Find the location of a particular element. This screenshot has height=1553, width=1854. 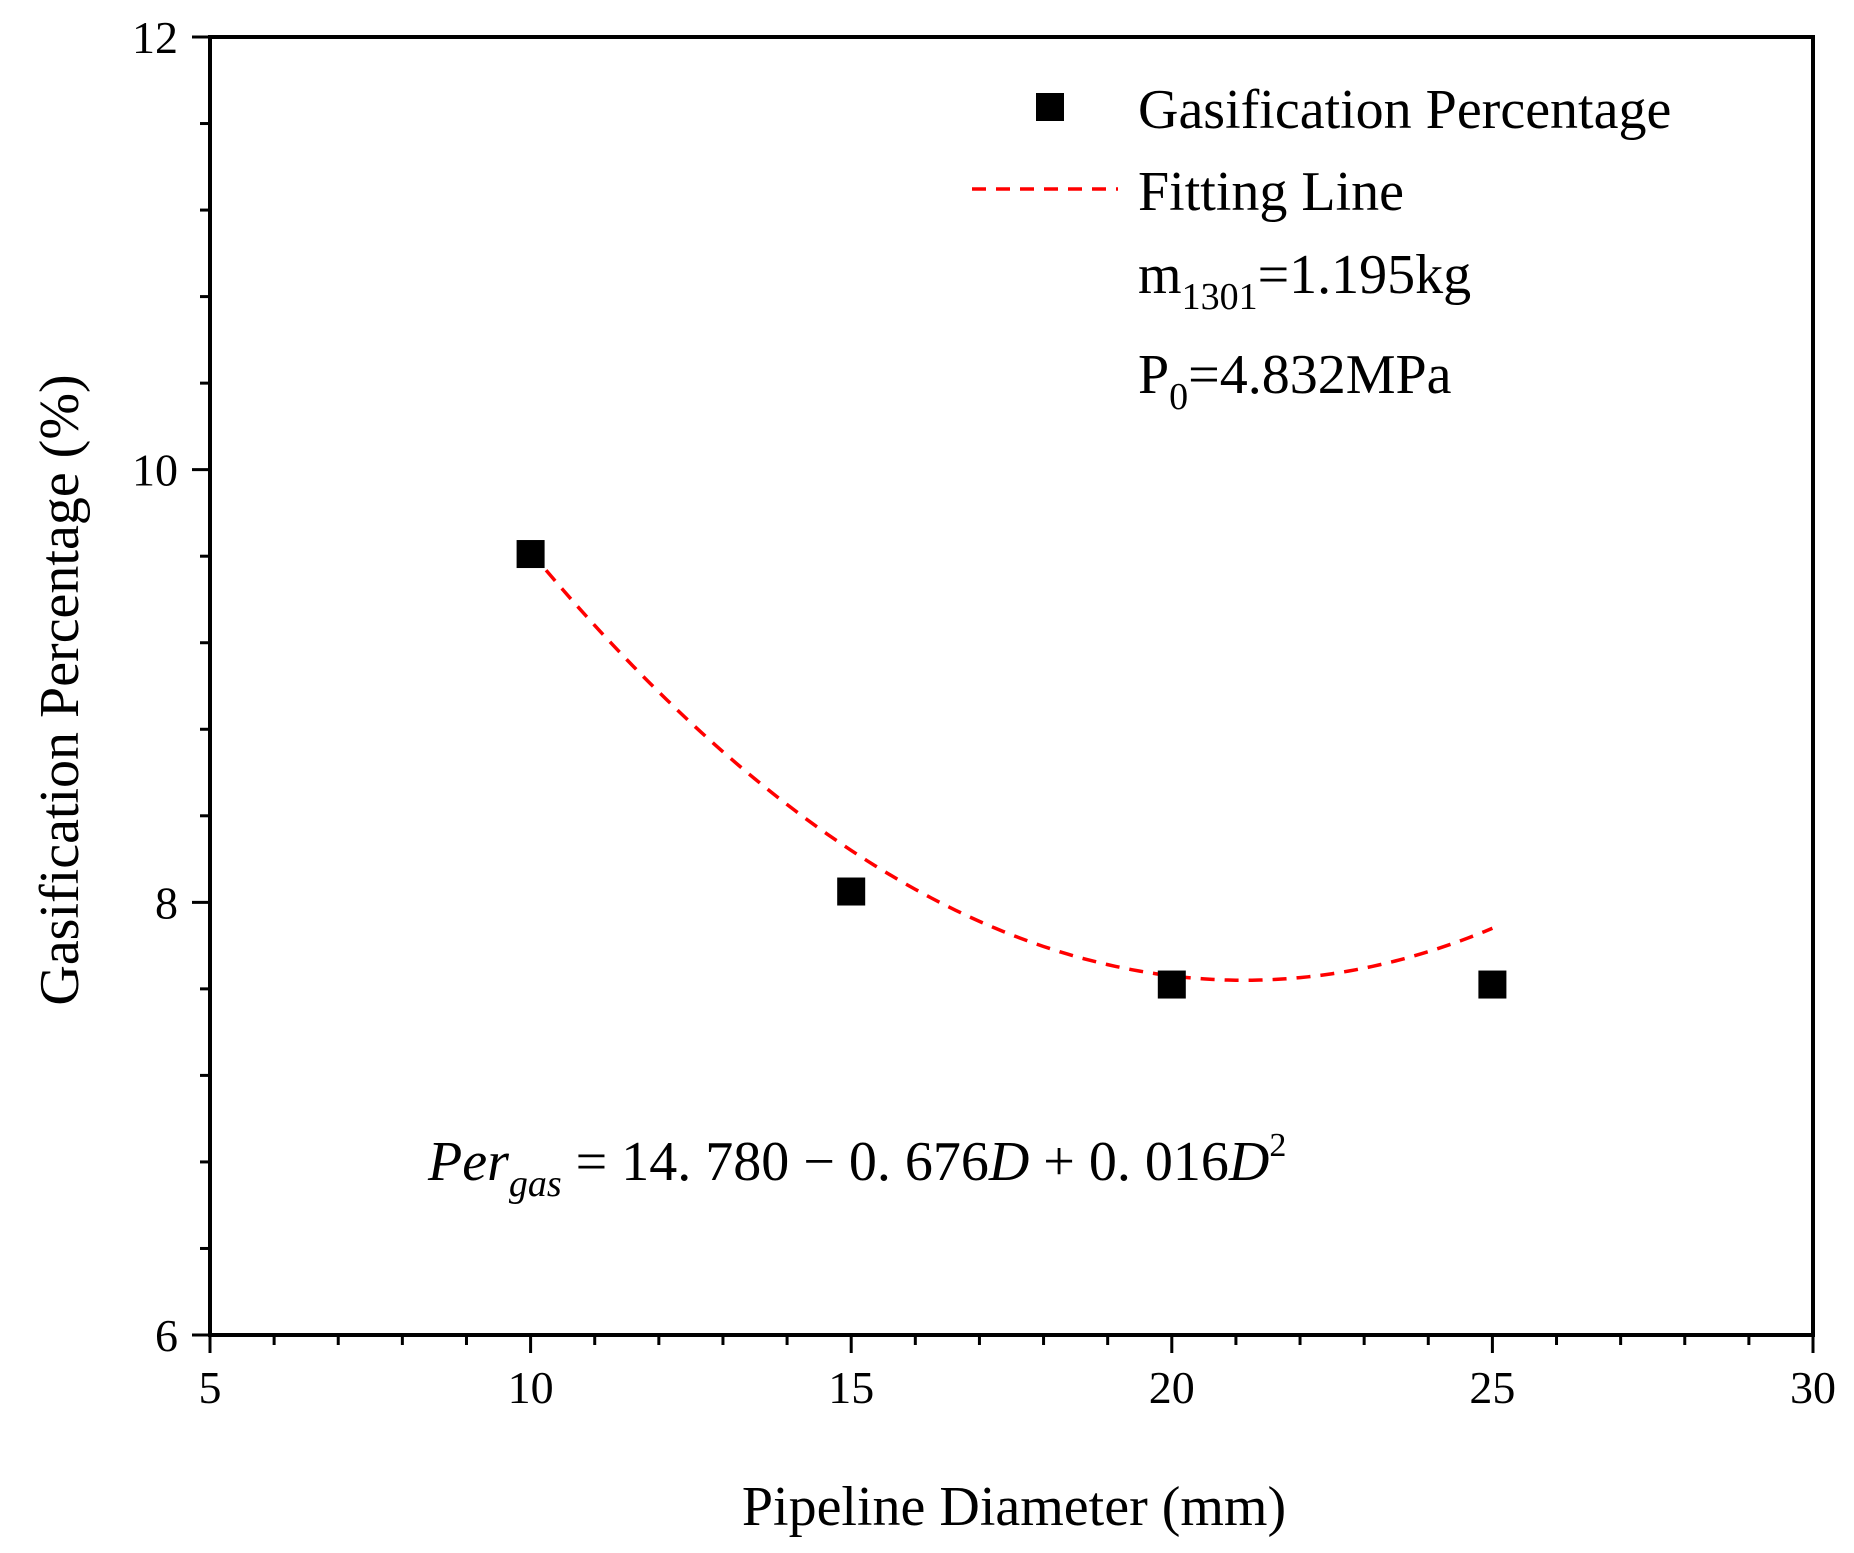

x-tick-label: 30 is located at coordinates (1813, 1387).